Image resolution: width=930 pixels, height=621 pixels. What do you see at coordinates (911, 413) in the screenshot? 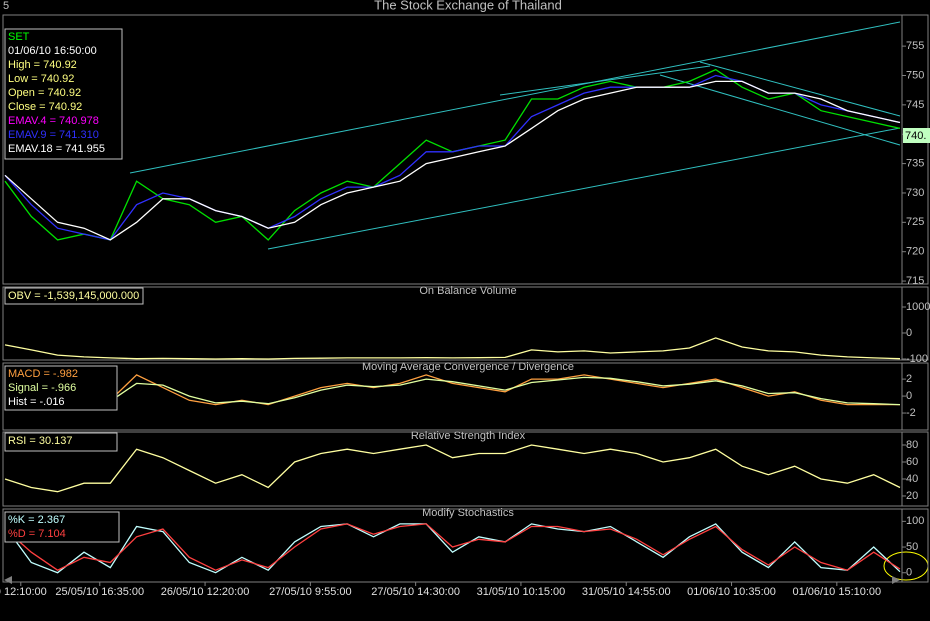
I see `y-tick-label: -2` at bounding box center [911, 413].